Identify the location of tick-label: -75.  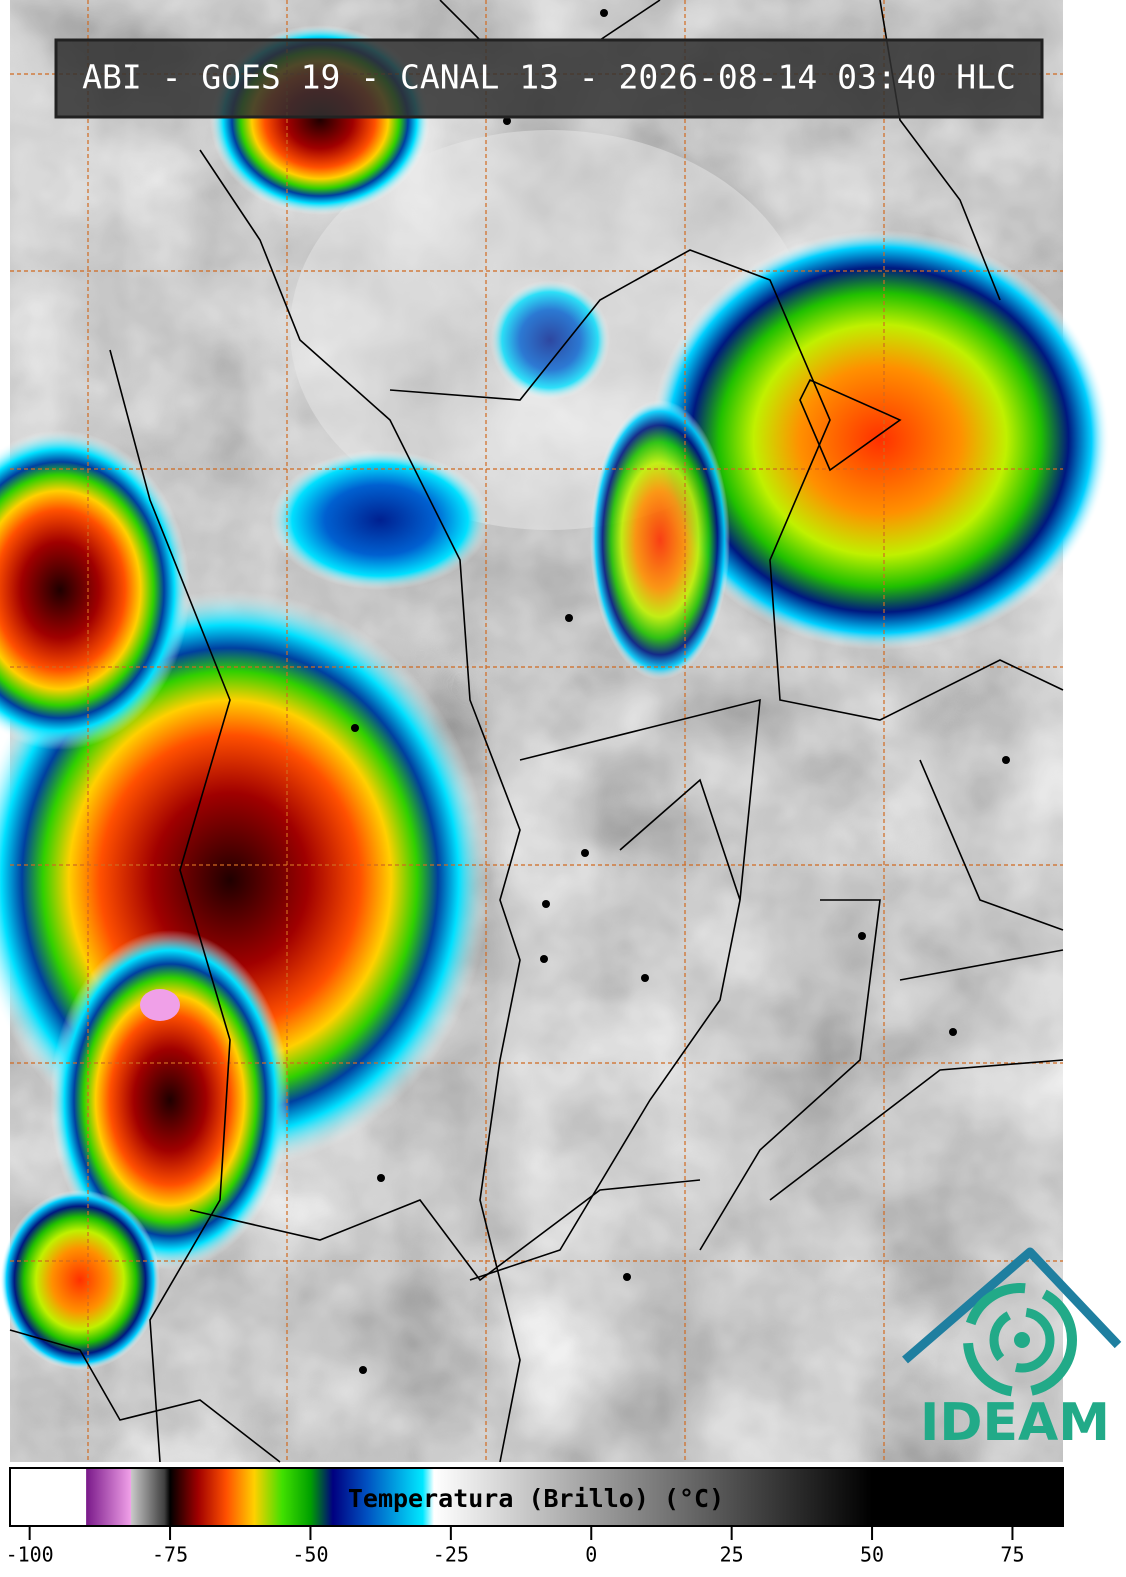
(170, 1555).